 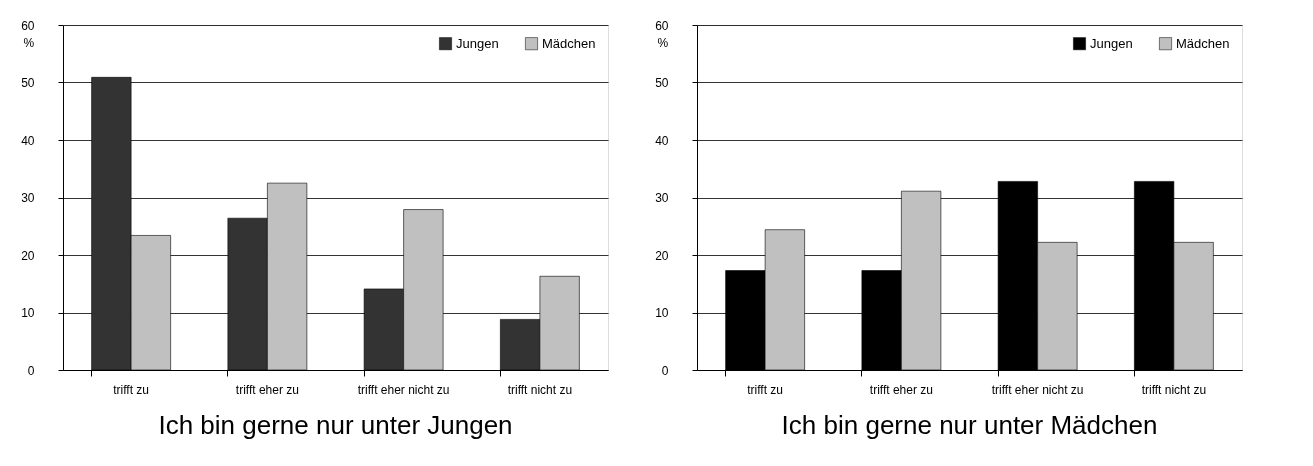 I want to click on text: Ich bin gerne nur unter Jungen, so click(x=335, y=425).